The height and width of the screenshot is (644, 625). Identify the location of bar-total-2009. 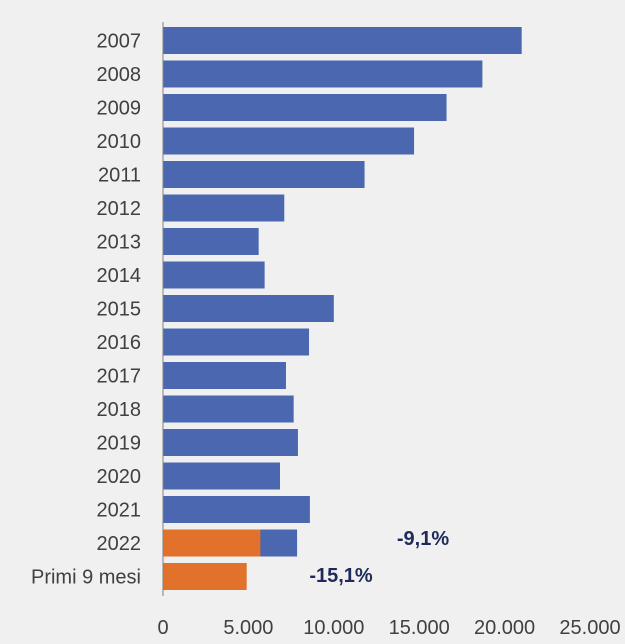
(305, 107).